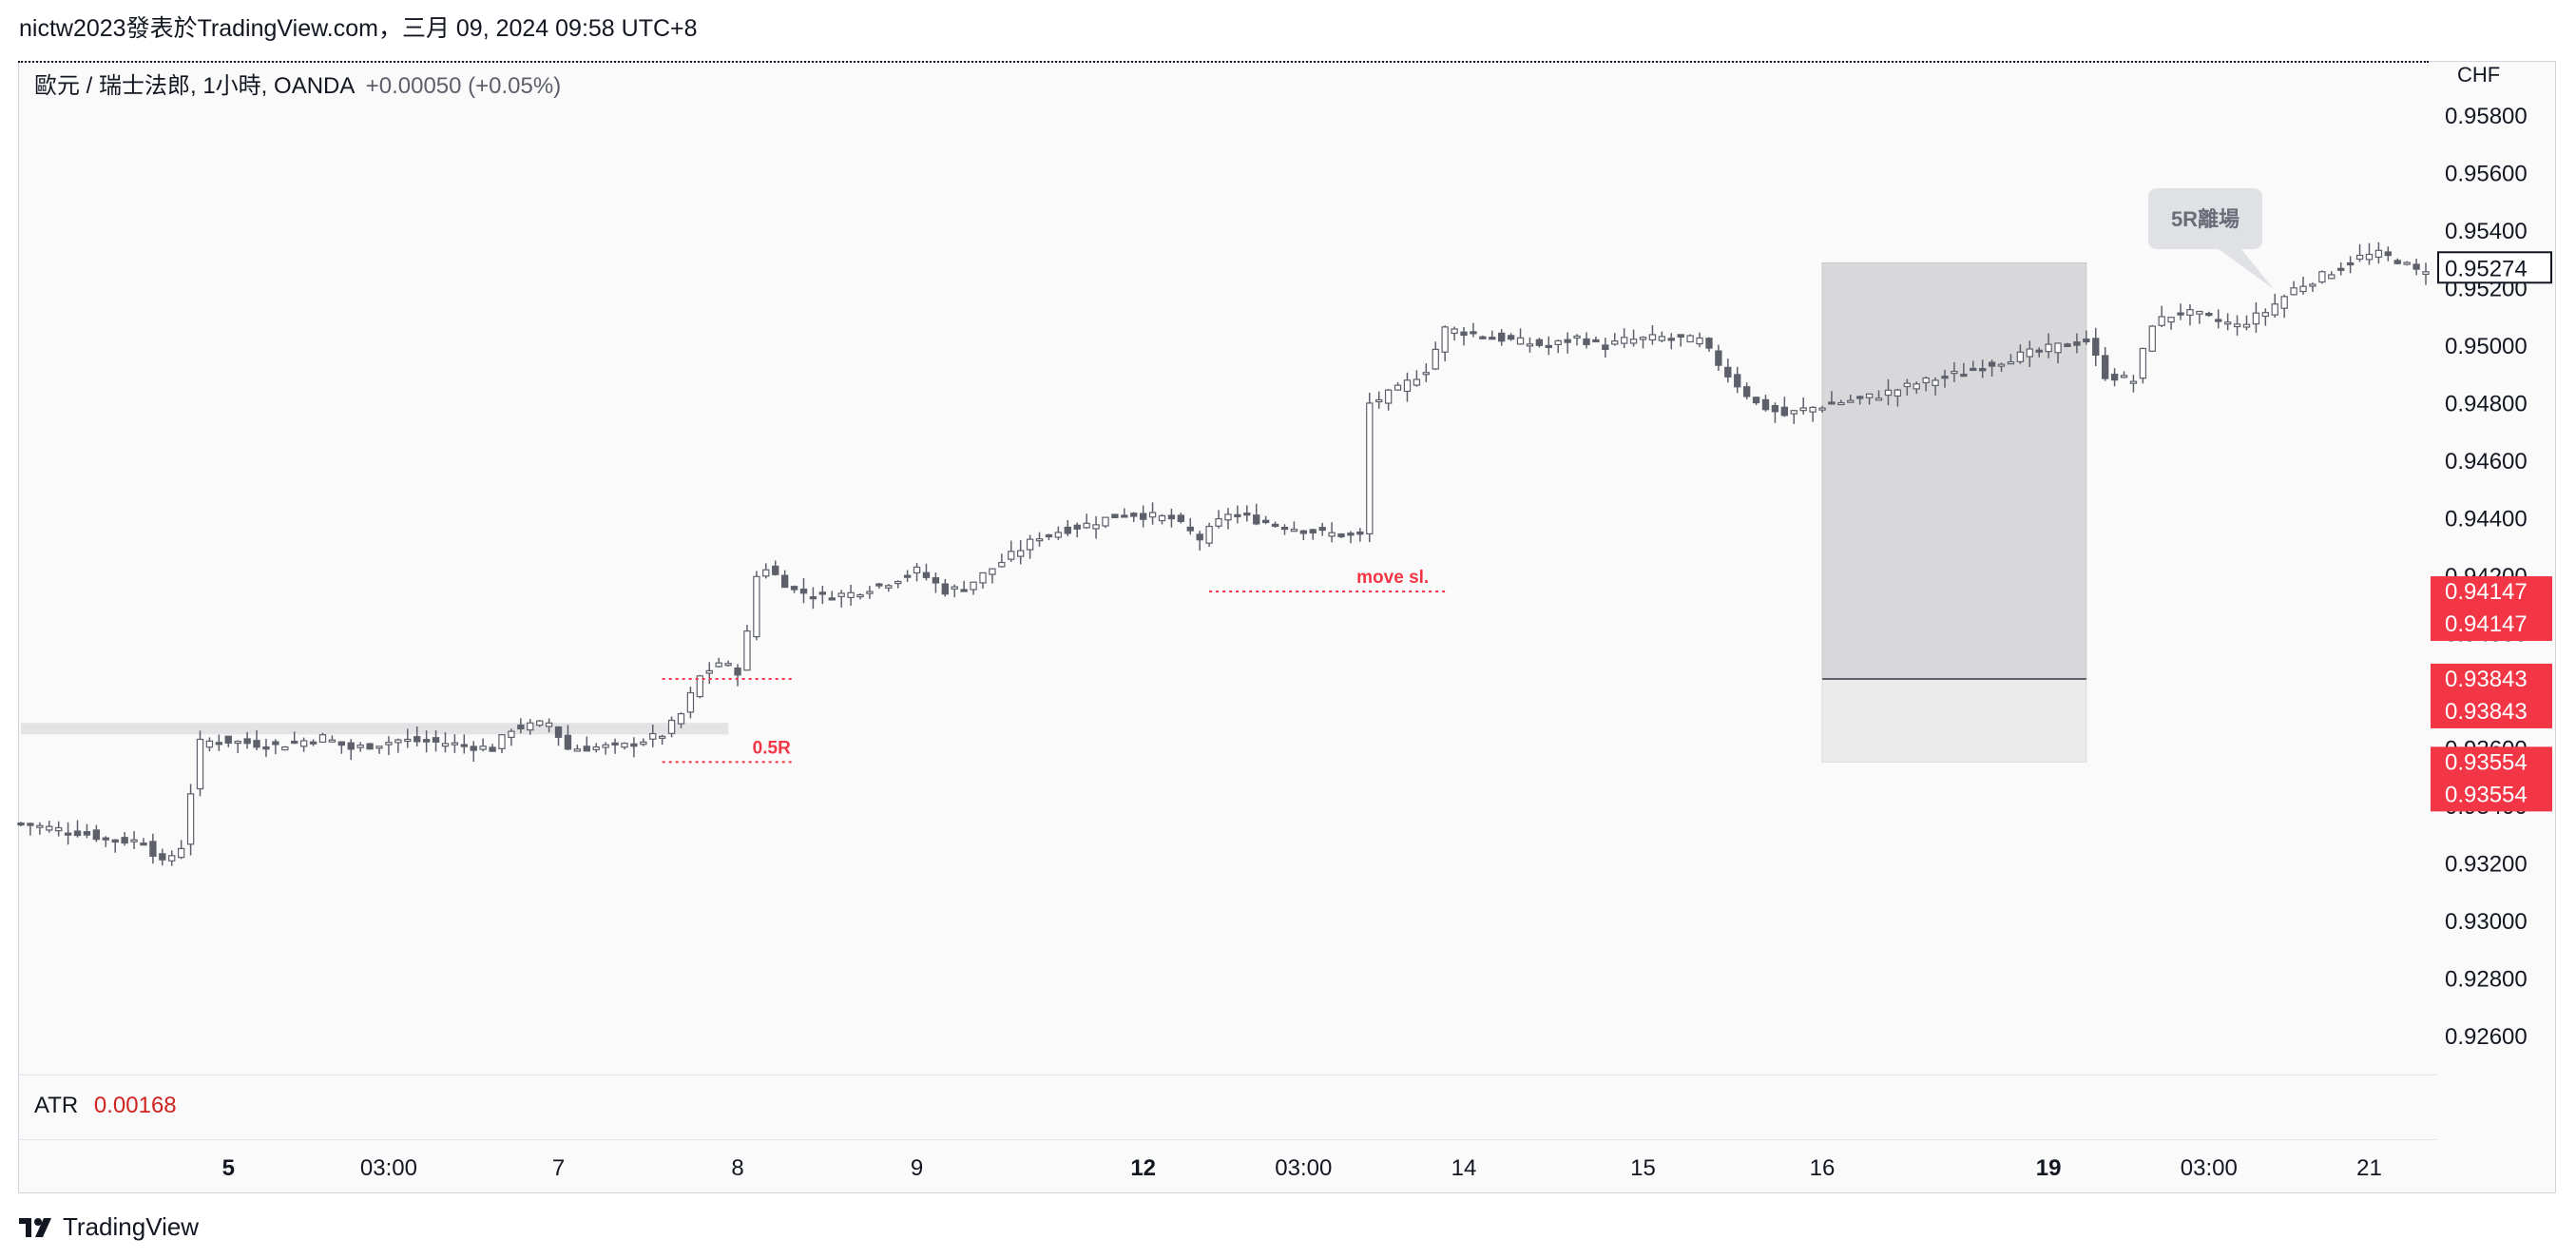 The image size is (2576, 1259). Describe the element at coordinates (558, 1168) in the screenshot. I see `time-tick-label: 7` at that location.